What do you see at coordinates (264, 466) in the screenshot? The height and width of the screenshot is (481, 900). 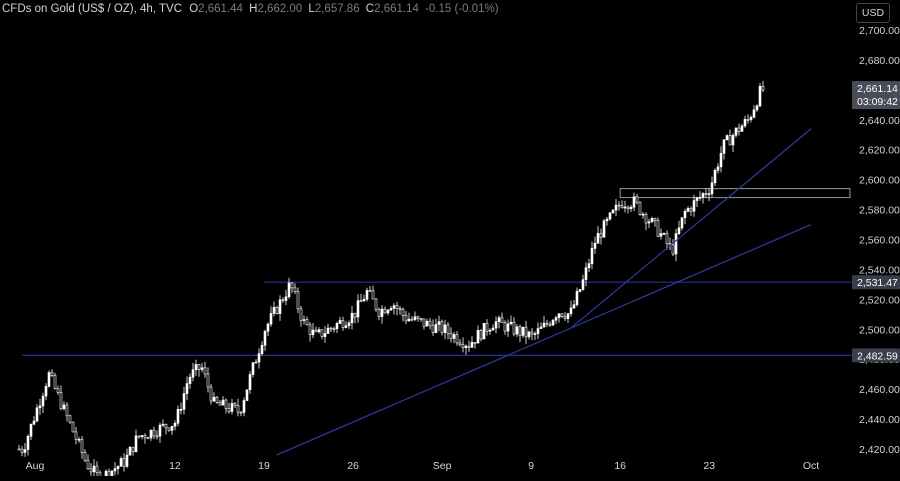 I see `time-tick-label: 19` at bounding box center [264, 466].